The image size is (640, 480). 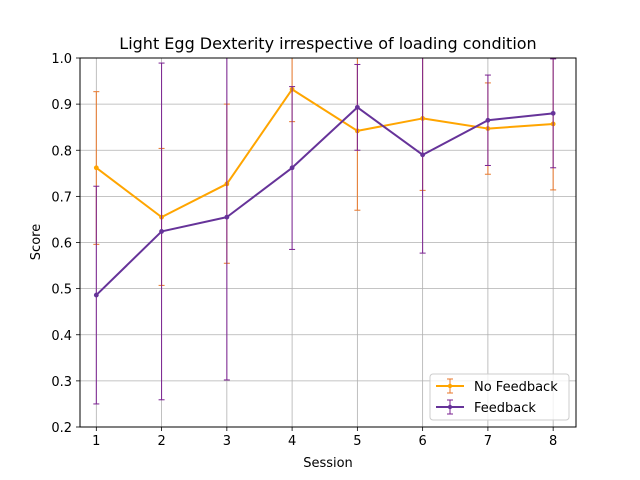 I want to click on y-tick-label: 0.5, so click(x=61, y=290).